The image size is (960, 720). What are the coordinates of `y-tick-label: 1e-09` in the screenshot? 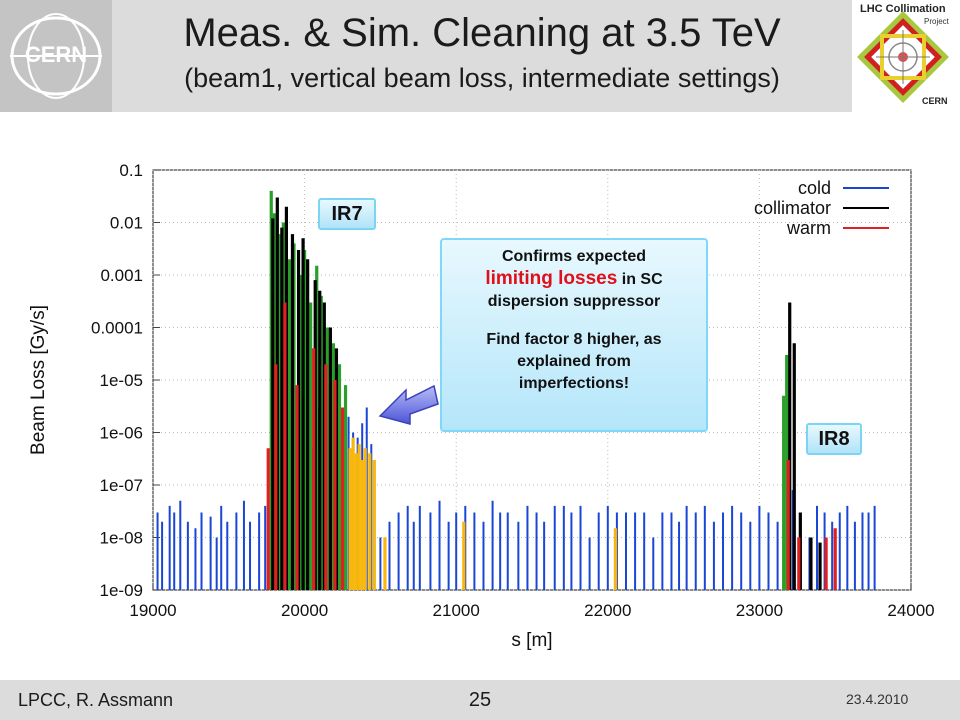 It's located at (121, 590).